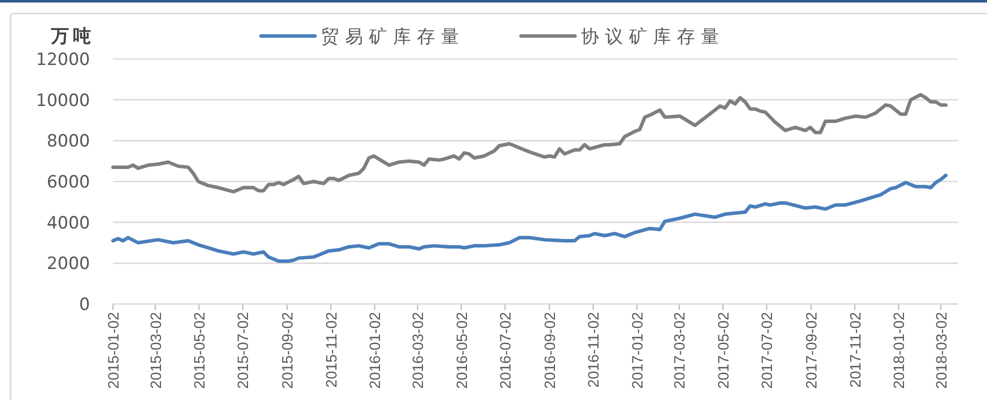 This screenshot has height=400, width=987. What do you see at coordinates (63, 60) in the screenshot?
I see `ytick-label: 12000` at bounding box center [63, 60].